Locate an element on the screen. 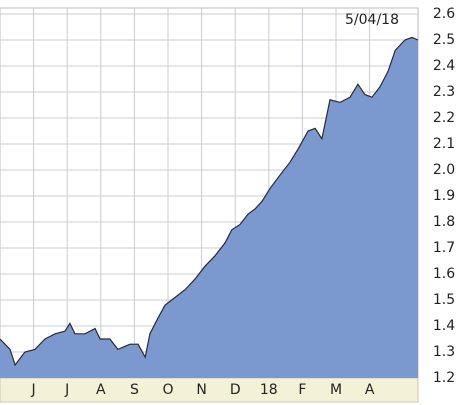 The image size is (472, 405). x-tick-label: F is located at coordinates (302, 390).